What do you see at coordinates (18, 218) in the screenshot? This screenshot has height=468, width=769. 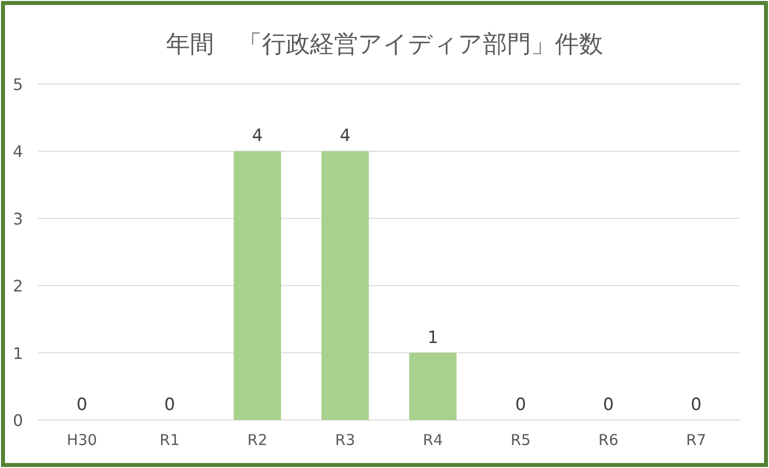 I see `y-tick-label: 3` at bounding box center [18, 218].